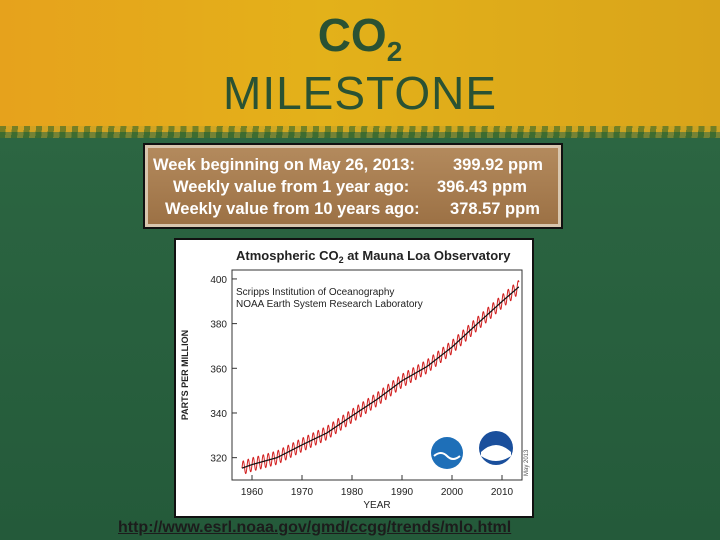 This screenshot has width=720, height=540. I want to click on x-axis-label: YEAR, so click(376, 505).